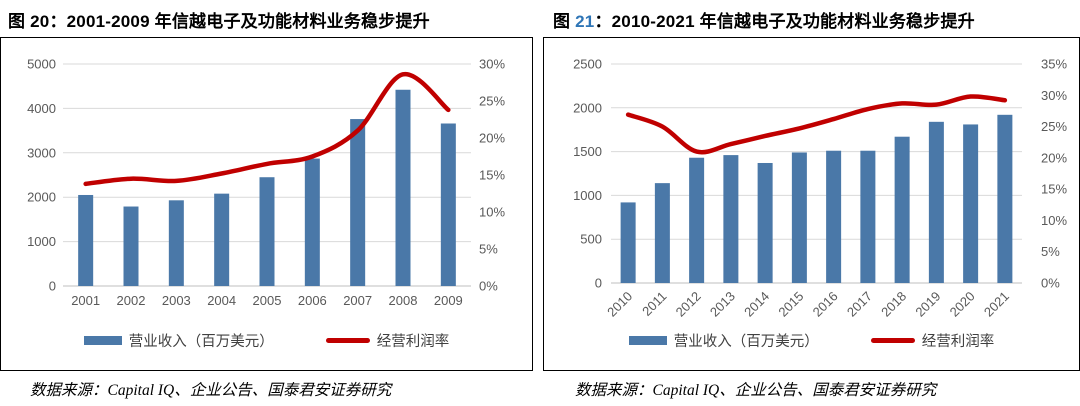 The height and width of the screenshot is (406, 1080). Describe the element at coordinates (85, 300) in the screenshot. I see `svg-text: 2001` at that location.